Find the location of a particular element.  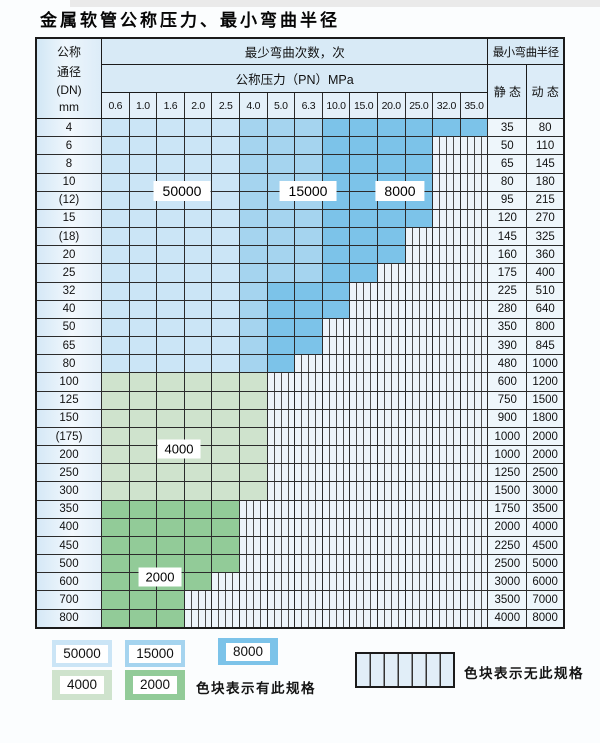

legend-unavailable-text: 色块表示无此规格 is located at coordinates (524, 673).